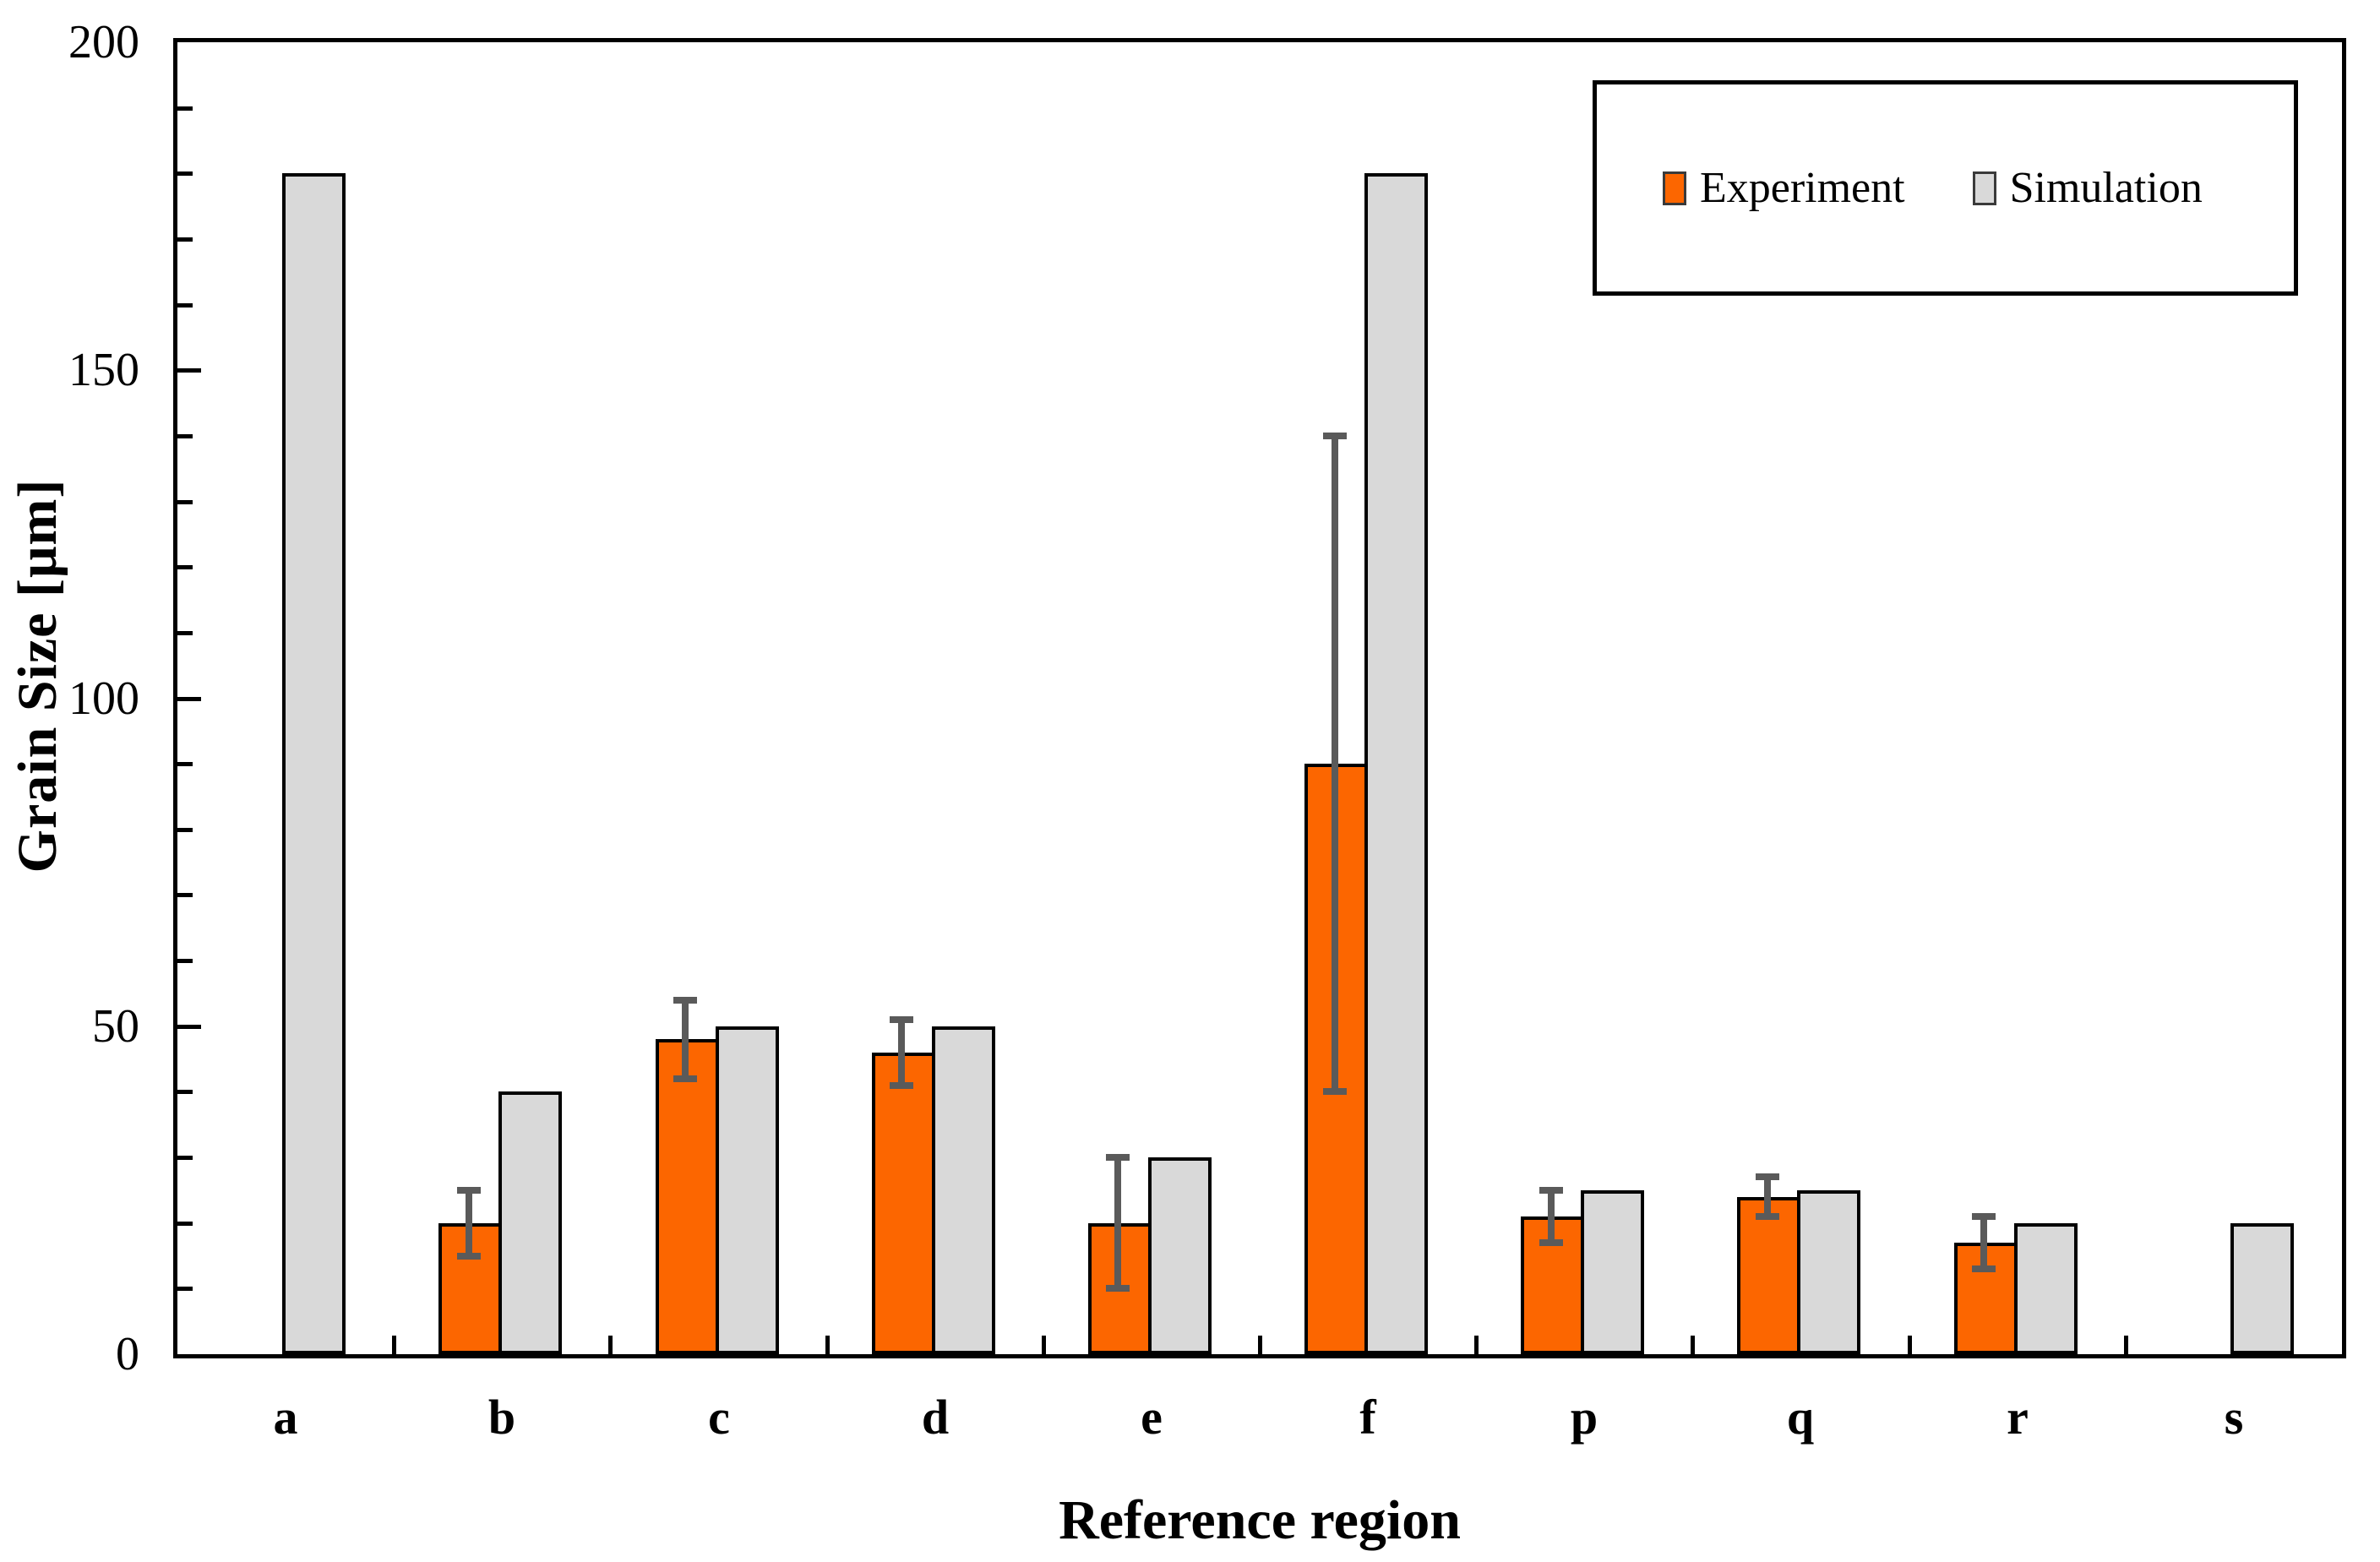  Describe the element at coordinates (1612, 1272) in the screenshot. I see `bar-simulation-p` at that location.